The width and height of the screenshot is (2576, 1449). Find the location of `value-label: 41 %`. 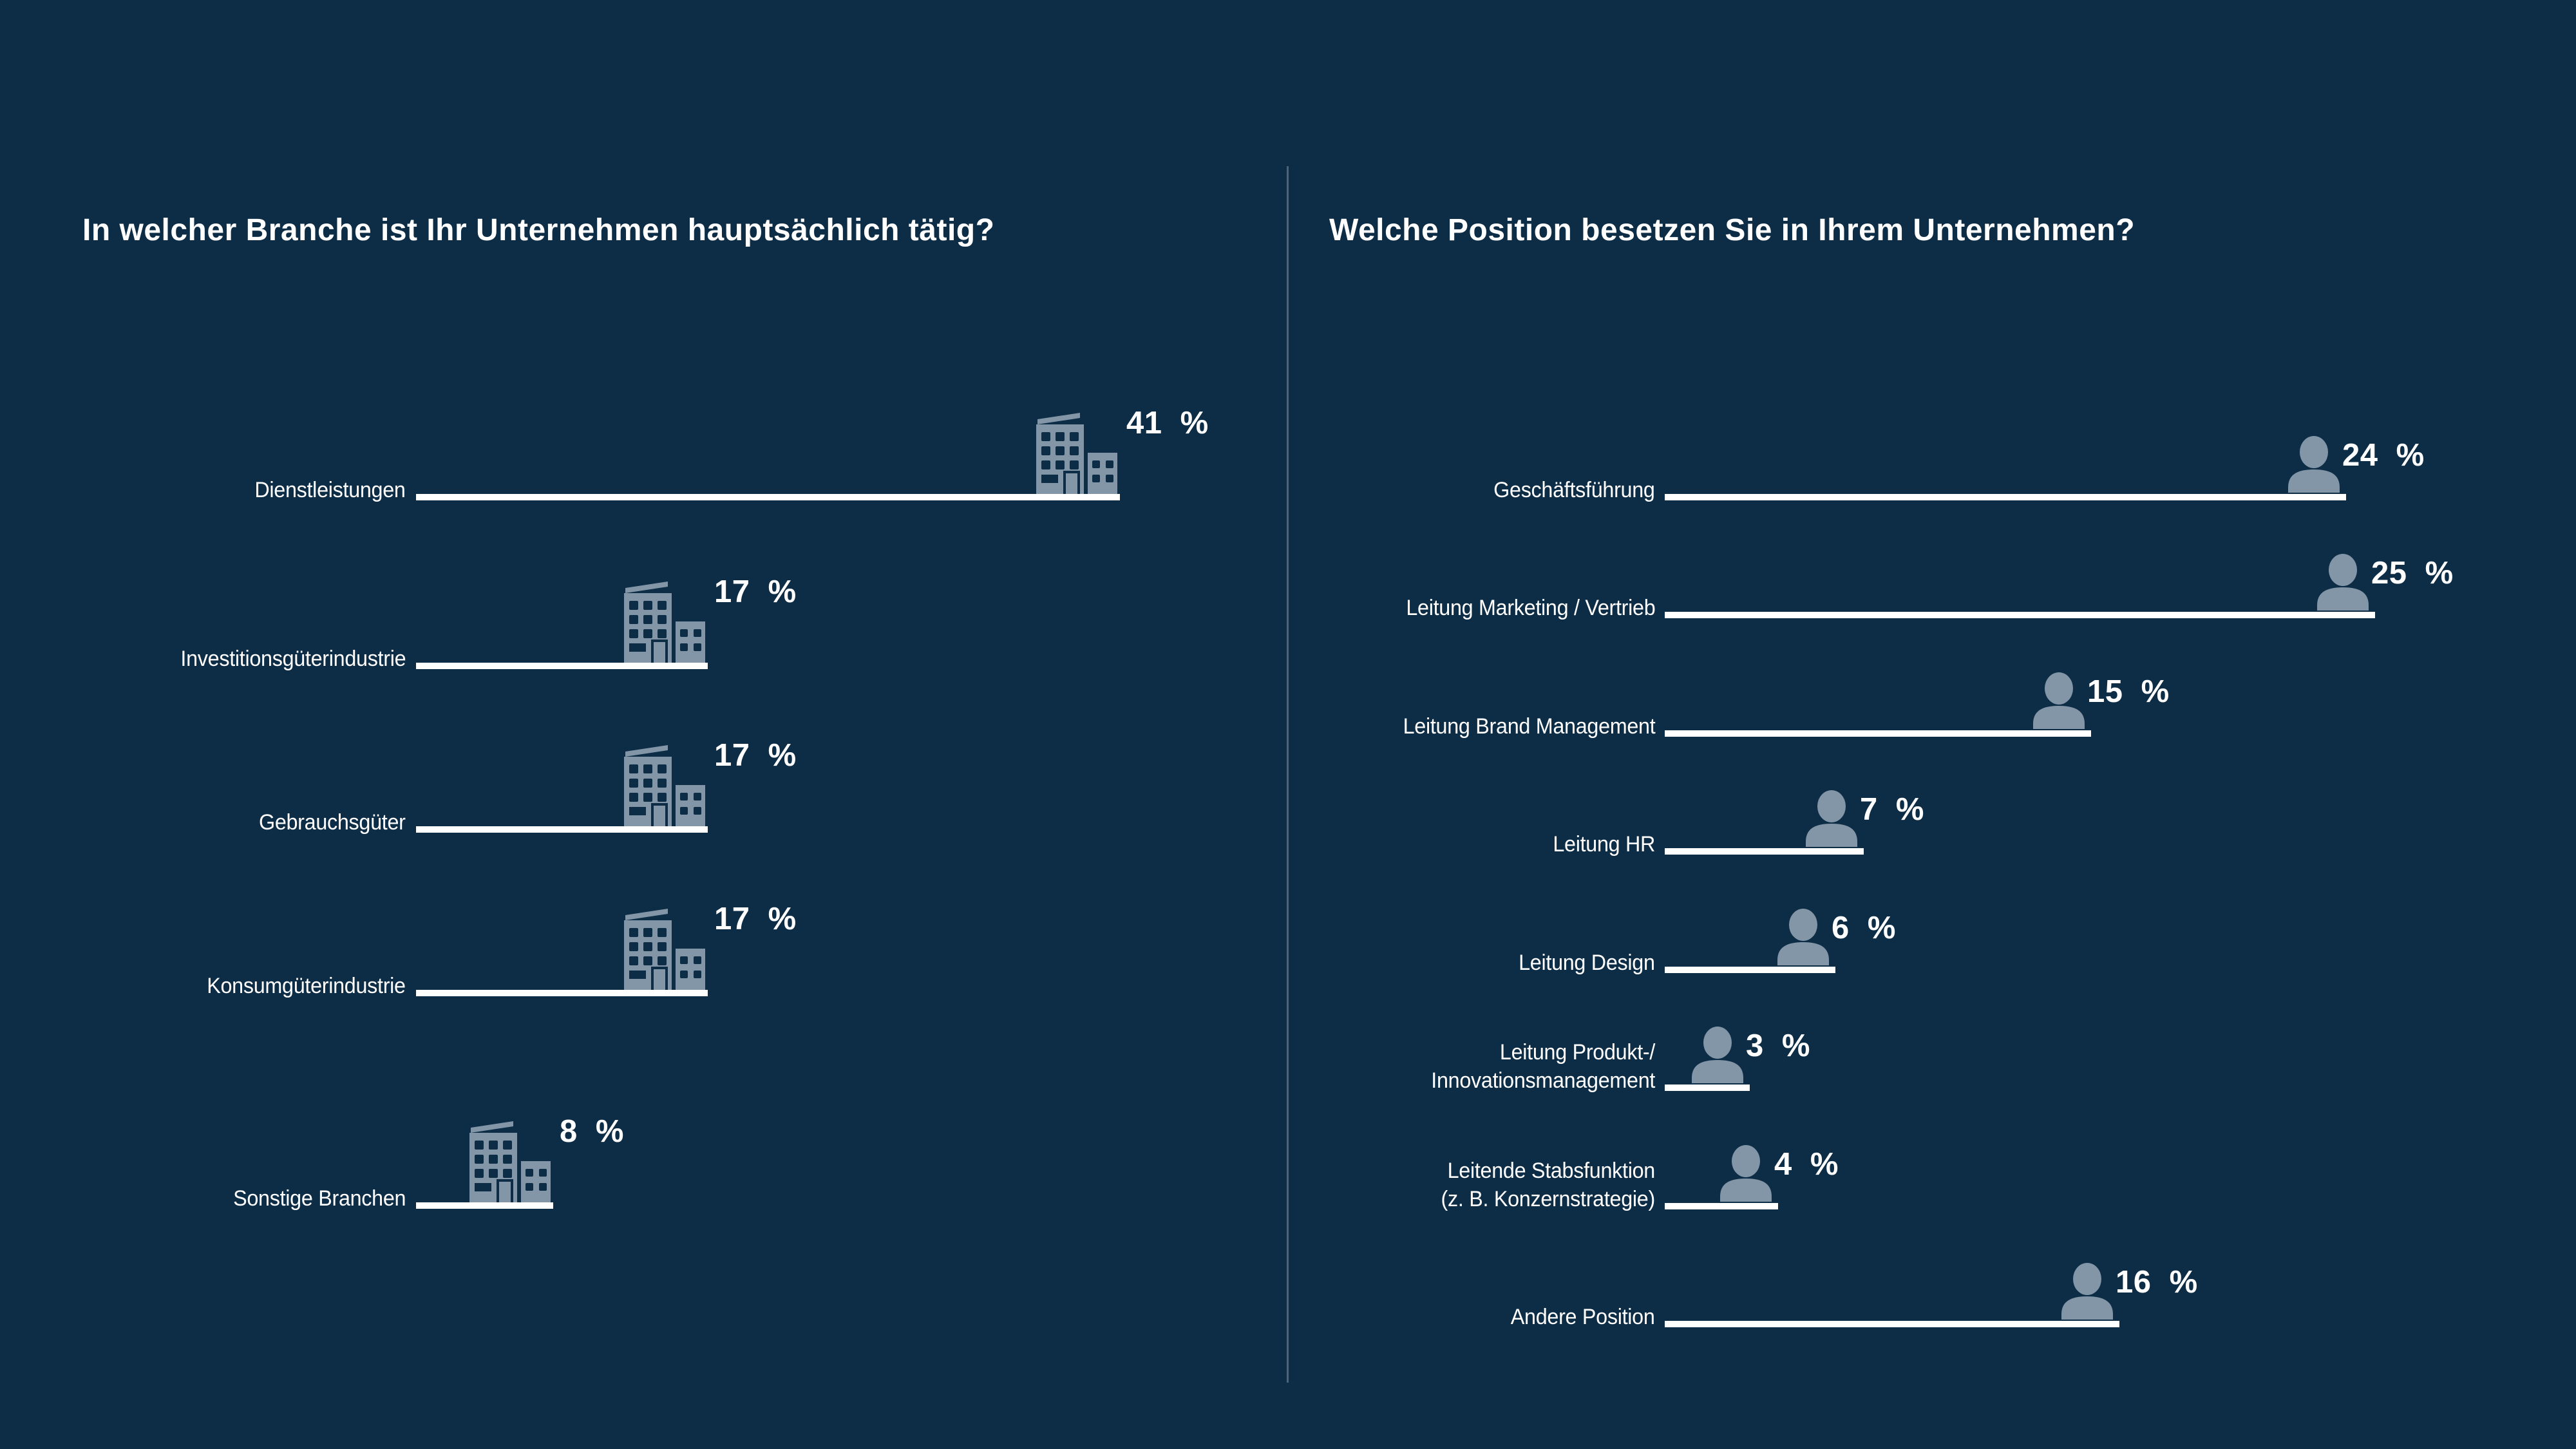

value-label: 41 % is located at coordinates (1167, 423).